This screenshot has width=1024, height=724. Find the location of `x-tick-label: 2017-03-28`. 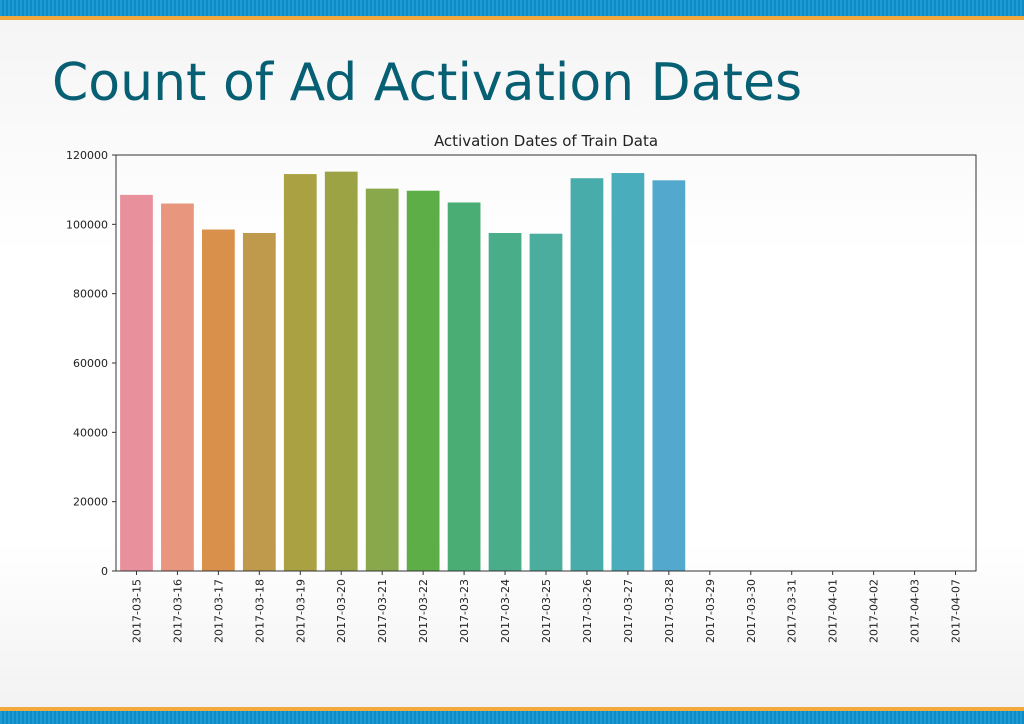

x-tick-label: 2017-03-28 is located at coordinates (669, 611).